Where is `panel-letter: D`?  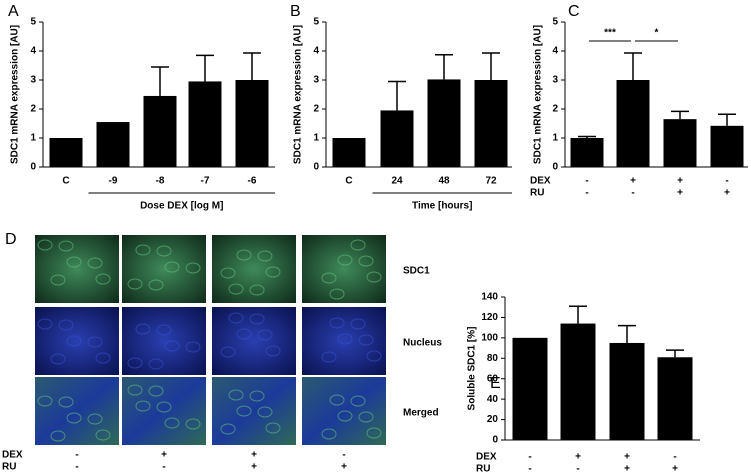
panel-letter: D is located at coordinates (11, 239).